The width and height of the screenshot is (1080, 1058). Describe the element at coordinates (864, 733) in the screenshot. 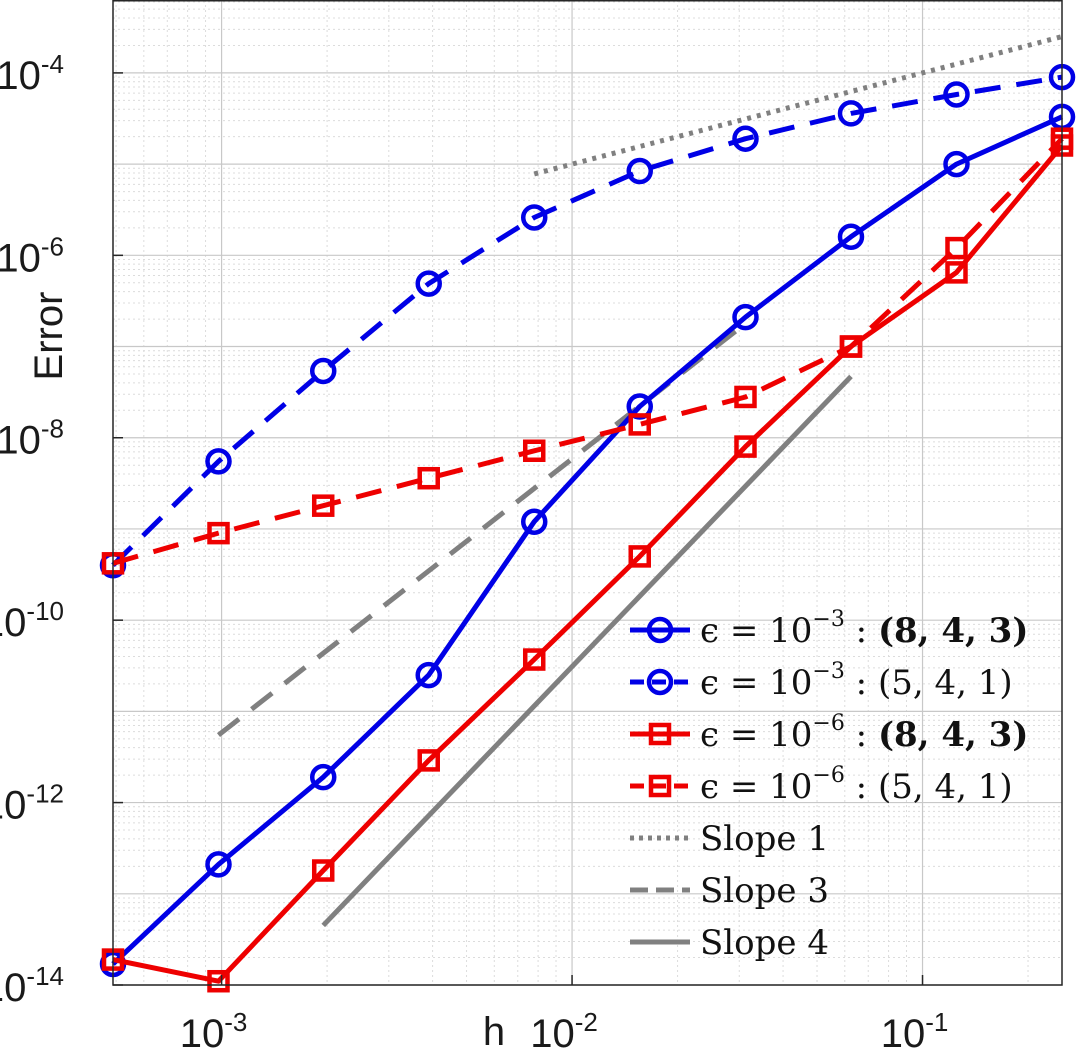

I see `legend-label: ϵ = 10−6 : (8, 4, 3)` at that location.